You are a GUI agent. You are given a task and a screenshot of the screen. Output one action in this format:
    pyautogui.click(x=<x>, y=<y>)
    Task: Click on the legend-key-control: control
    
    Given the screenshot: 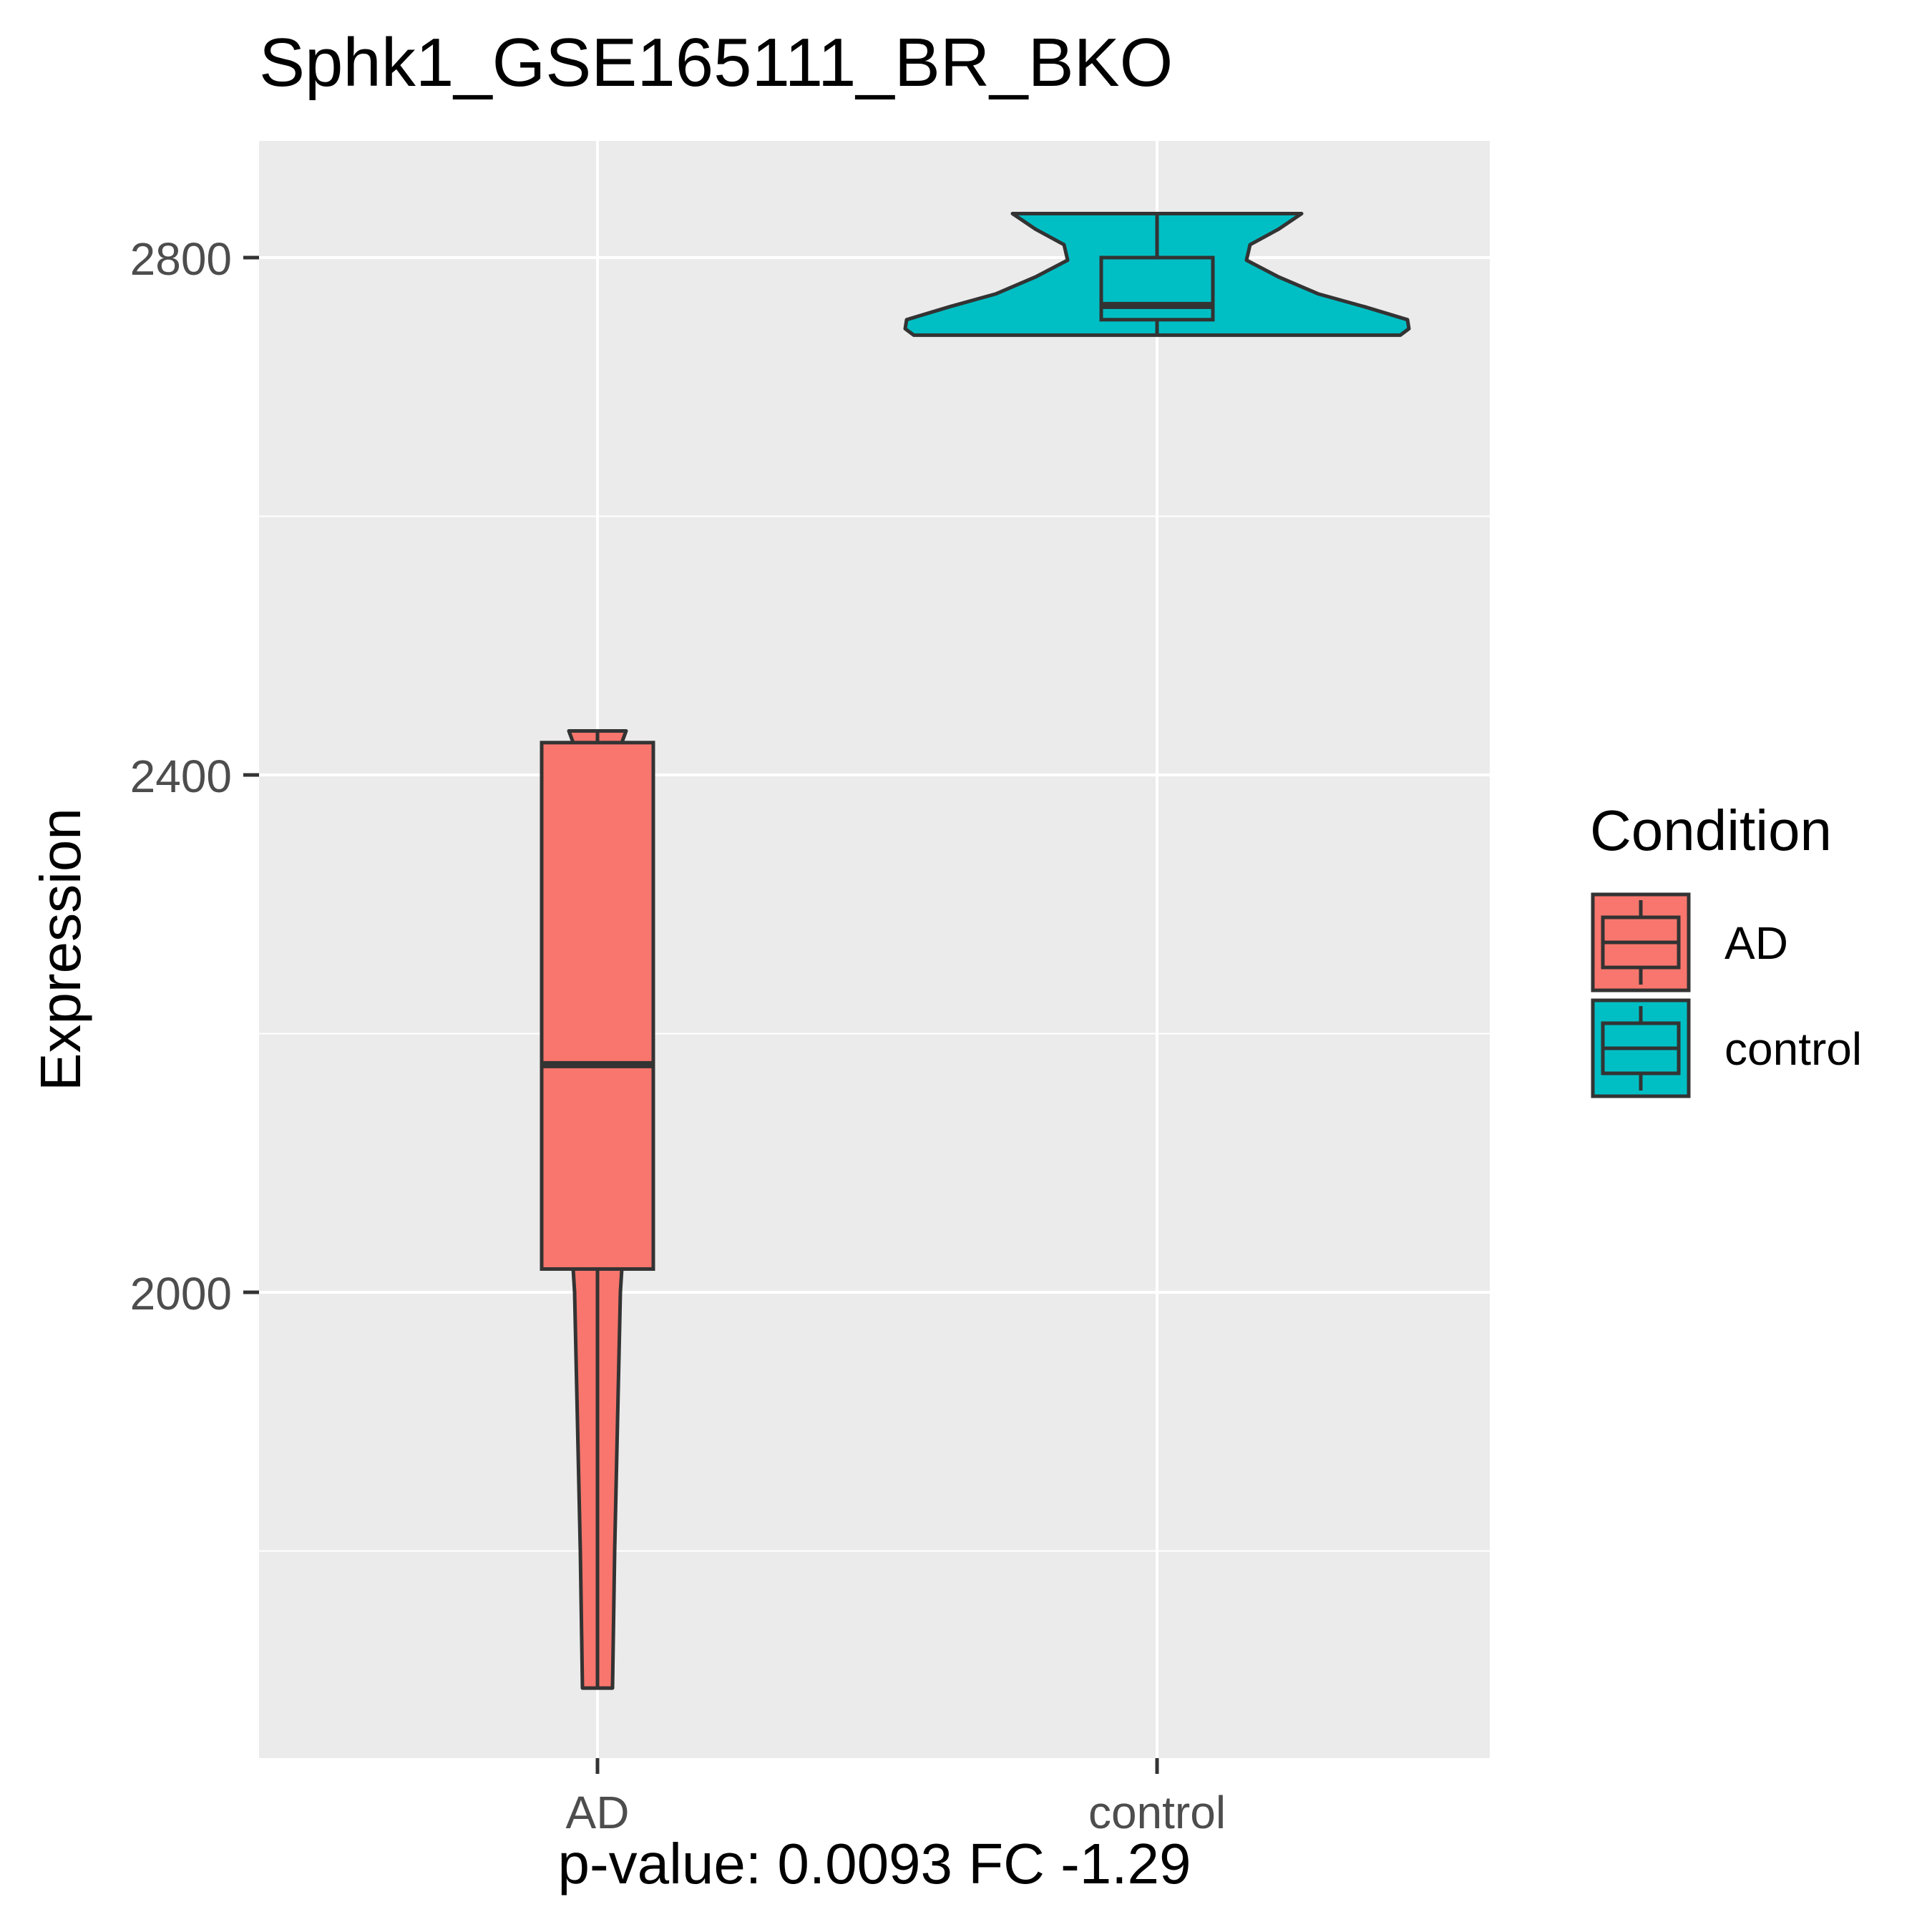 What is the action you would take?
    pyautogui.click(x=1726, y=1048)
    